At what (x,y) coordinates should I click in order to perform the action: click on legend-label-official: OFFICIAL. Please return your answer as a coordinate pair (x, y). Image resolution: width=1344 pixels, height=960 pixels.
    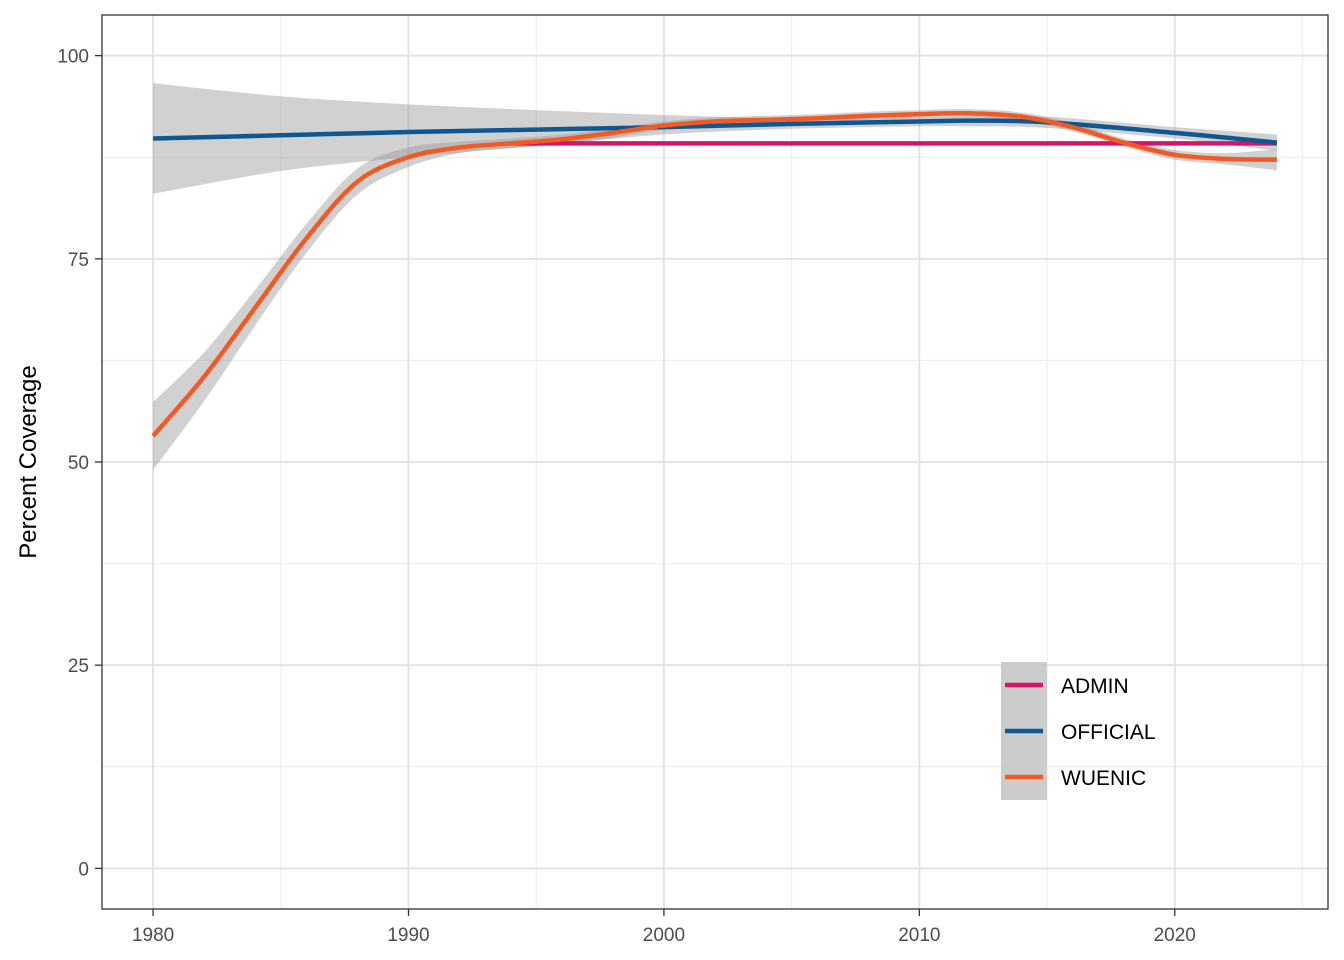
    Looking at the image, I should click on (1108, 732).